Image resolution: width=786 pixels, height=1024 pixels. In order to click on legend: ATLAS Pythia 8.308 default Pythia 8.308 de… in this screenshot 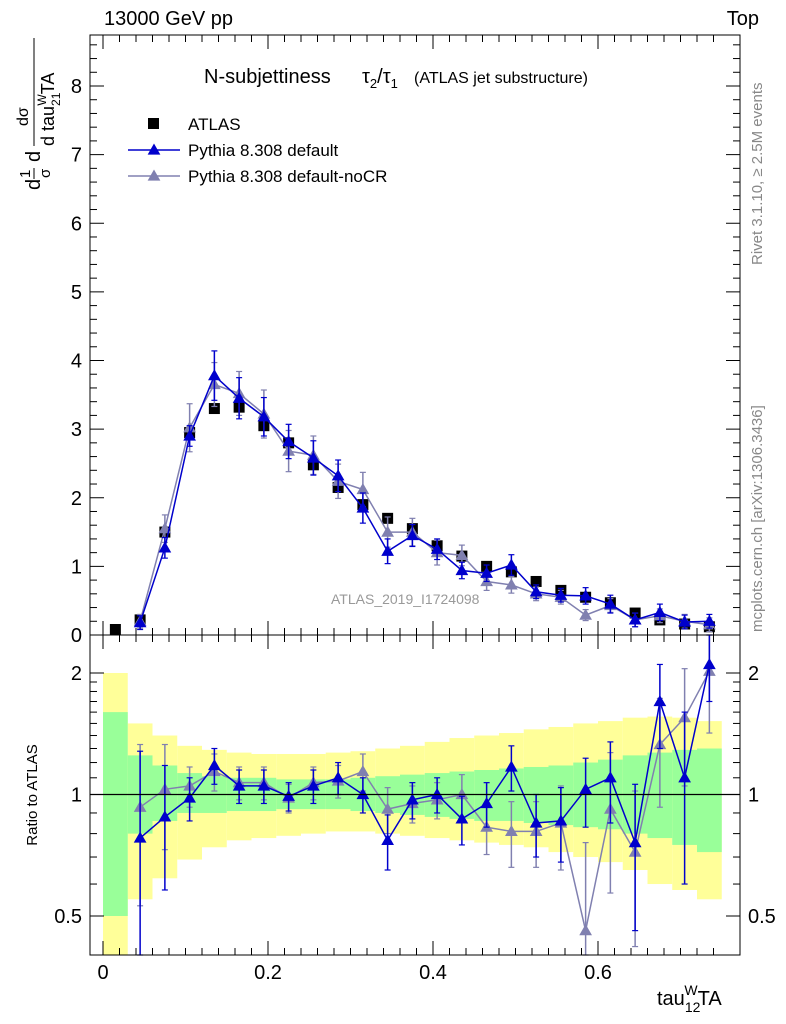, I will do `click(257, 150)`.